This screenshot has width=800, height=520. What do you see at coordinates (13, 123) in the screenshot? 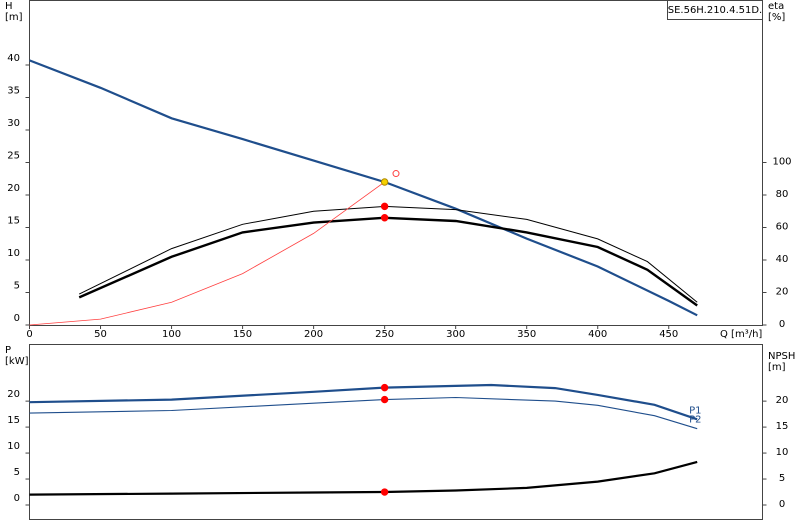
I see `y-tick-label: 30` at bounding box center [13, 123].